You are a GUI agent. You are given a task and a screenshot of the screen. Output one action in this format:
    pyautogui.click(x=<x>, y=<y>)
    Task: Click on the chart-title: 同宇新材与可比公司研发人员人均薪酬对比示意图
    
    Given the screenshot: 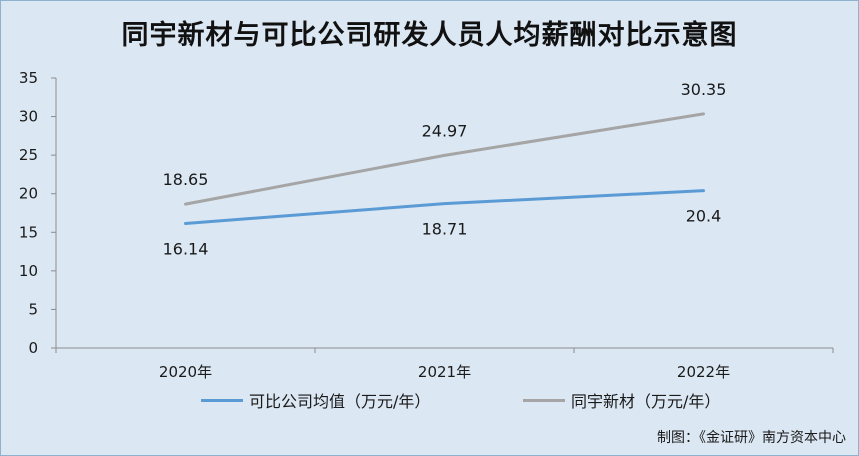 What is the action you would take?
    pyautogui.click(x=429, y=35)
    